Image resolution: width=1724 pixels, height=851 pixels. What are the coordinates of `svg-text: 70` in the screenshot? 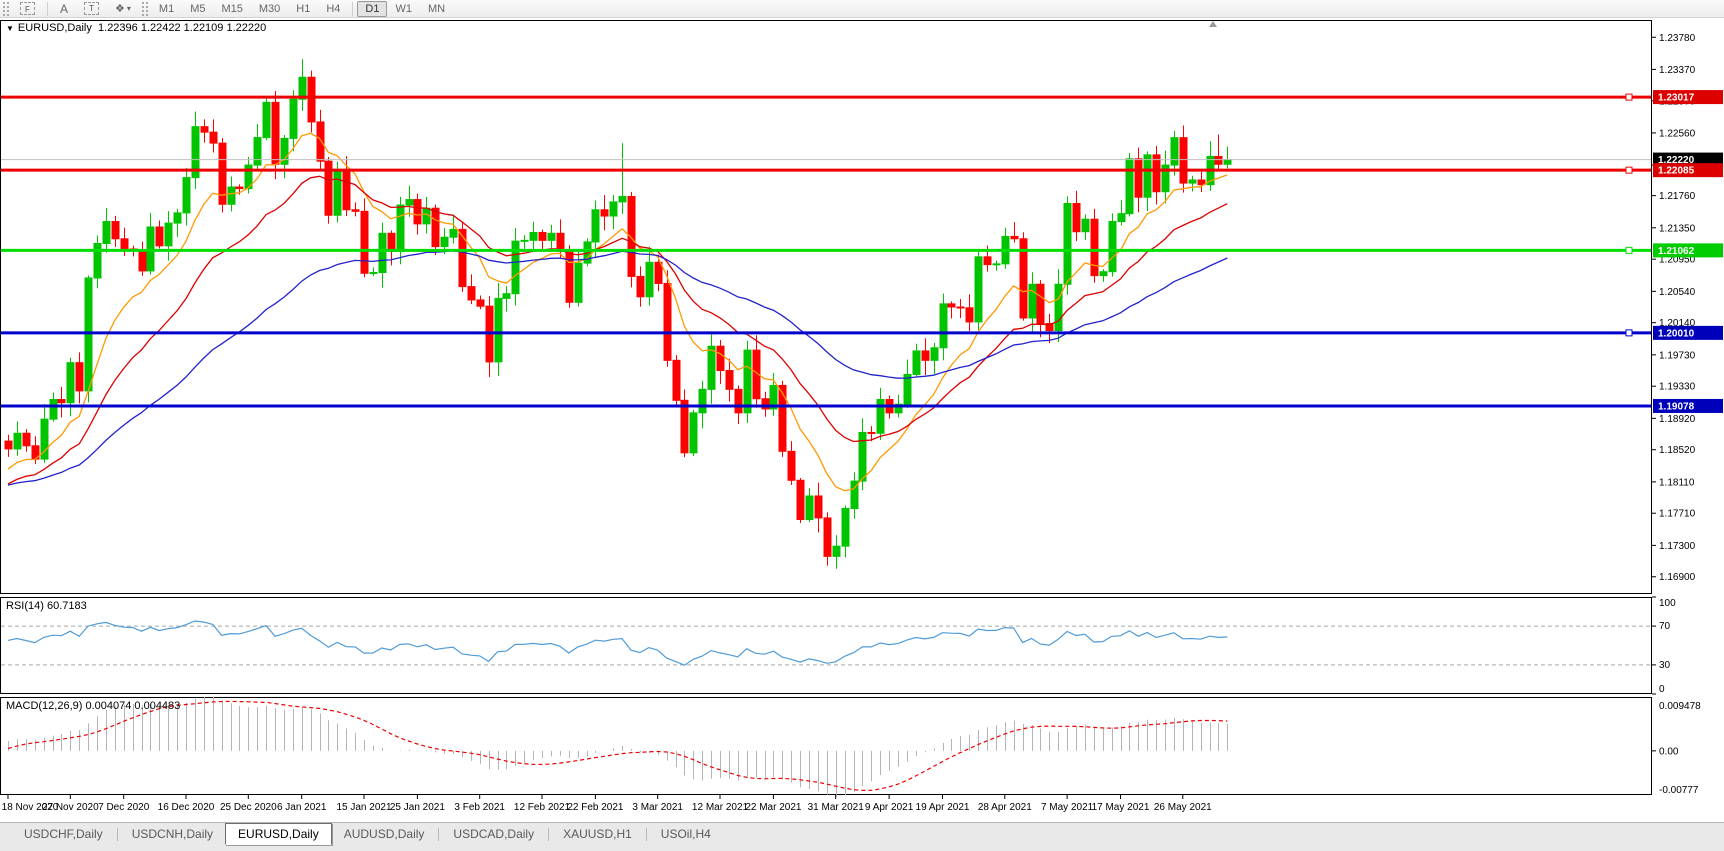 It's located at (1665, 626).